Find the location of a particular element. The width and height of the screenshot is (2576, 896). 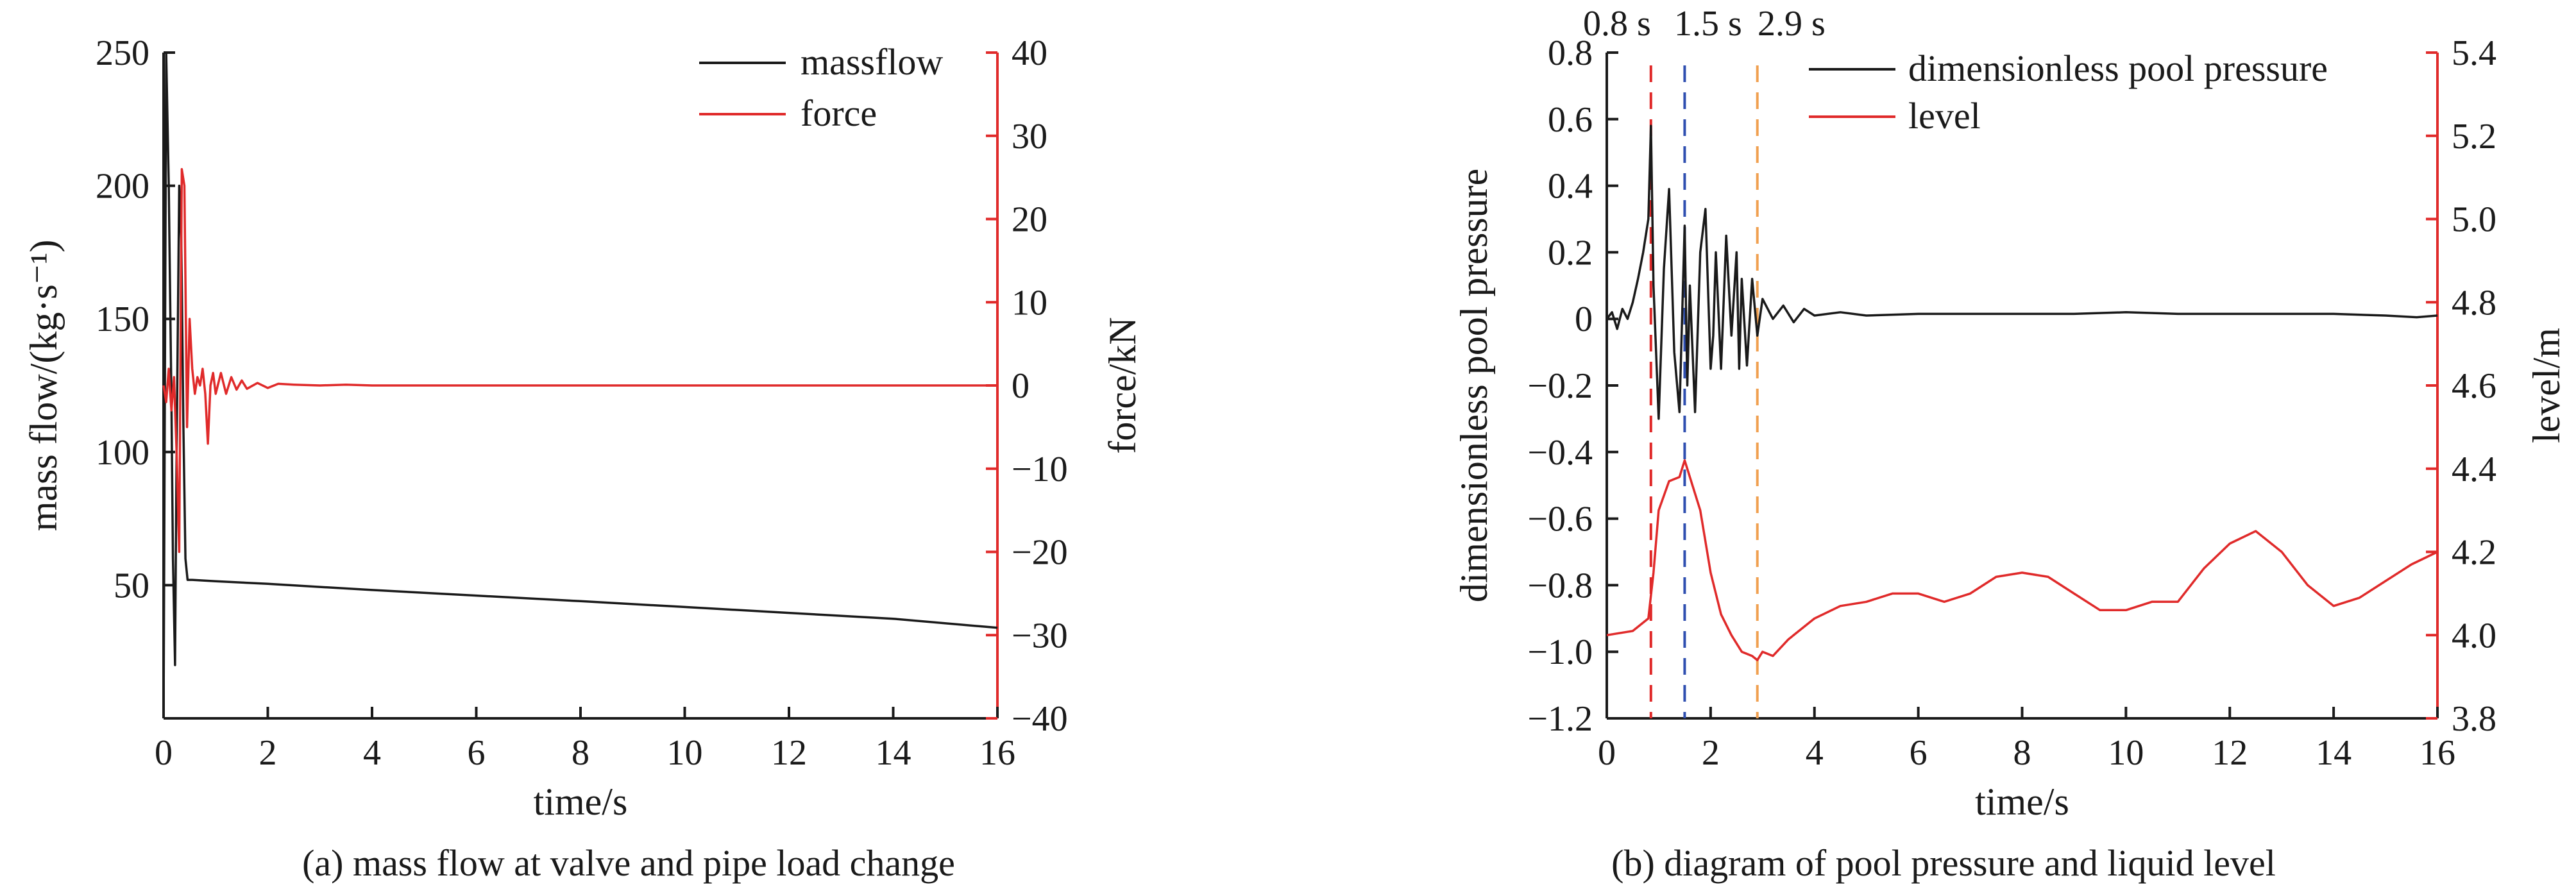

y-left-tick-label: 100 is located at coordinates (122, 453).